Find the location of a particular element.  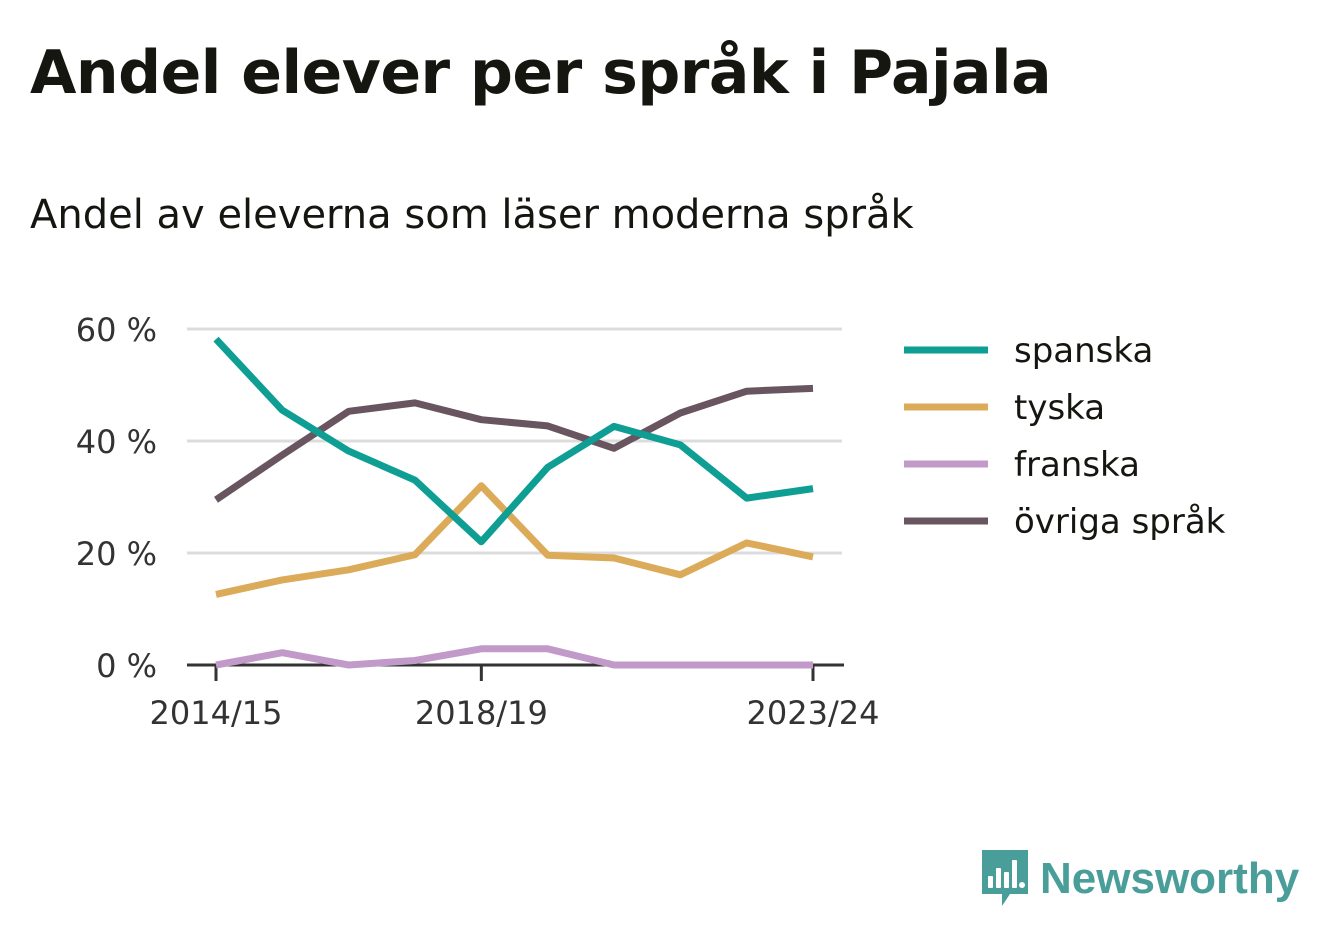

legend-label: tyska is located at coordinates (1059, 408).